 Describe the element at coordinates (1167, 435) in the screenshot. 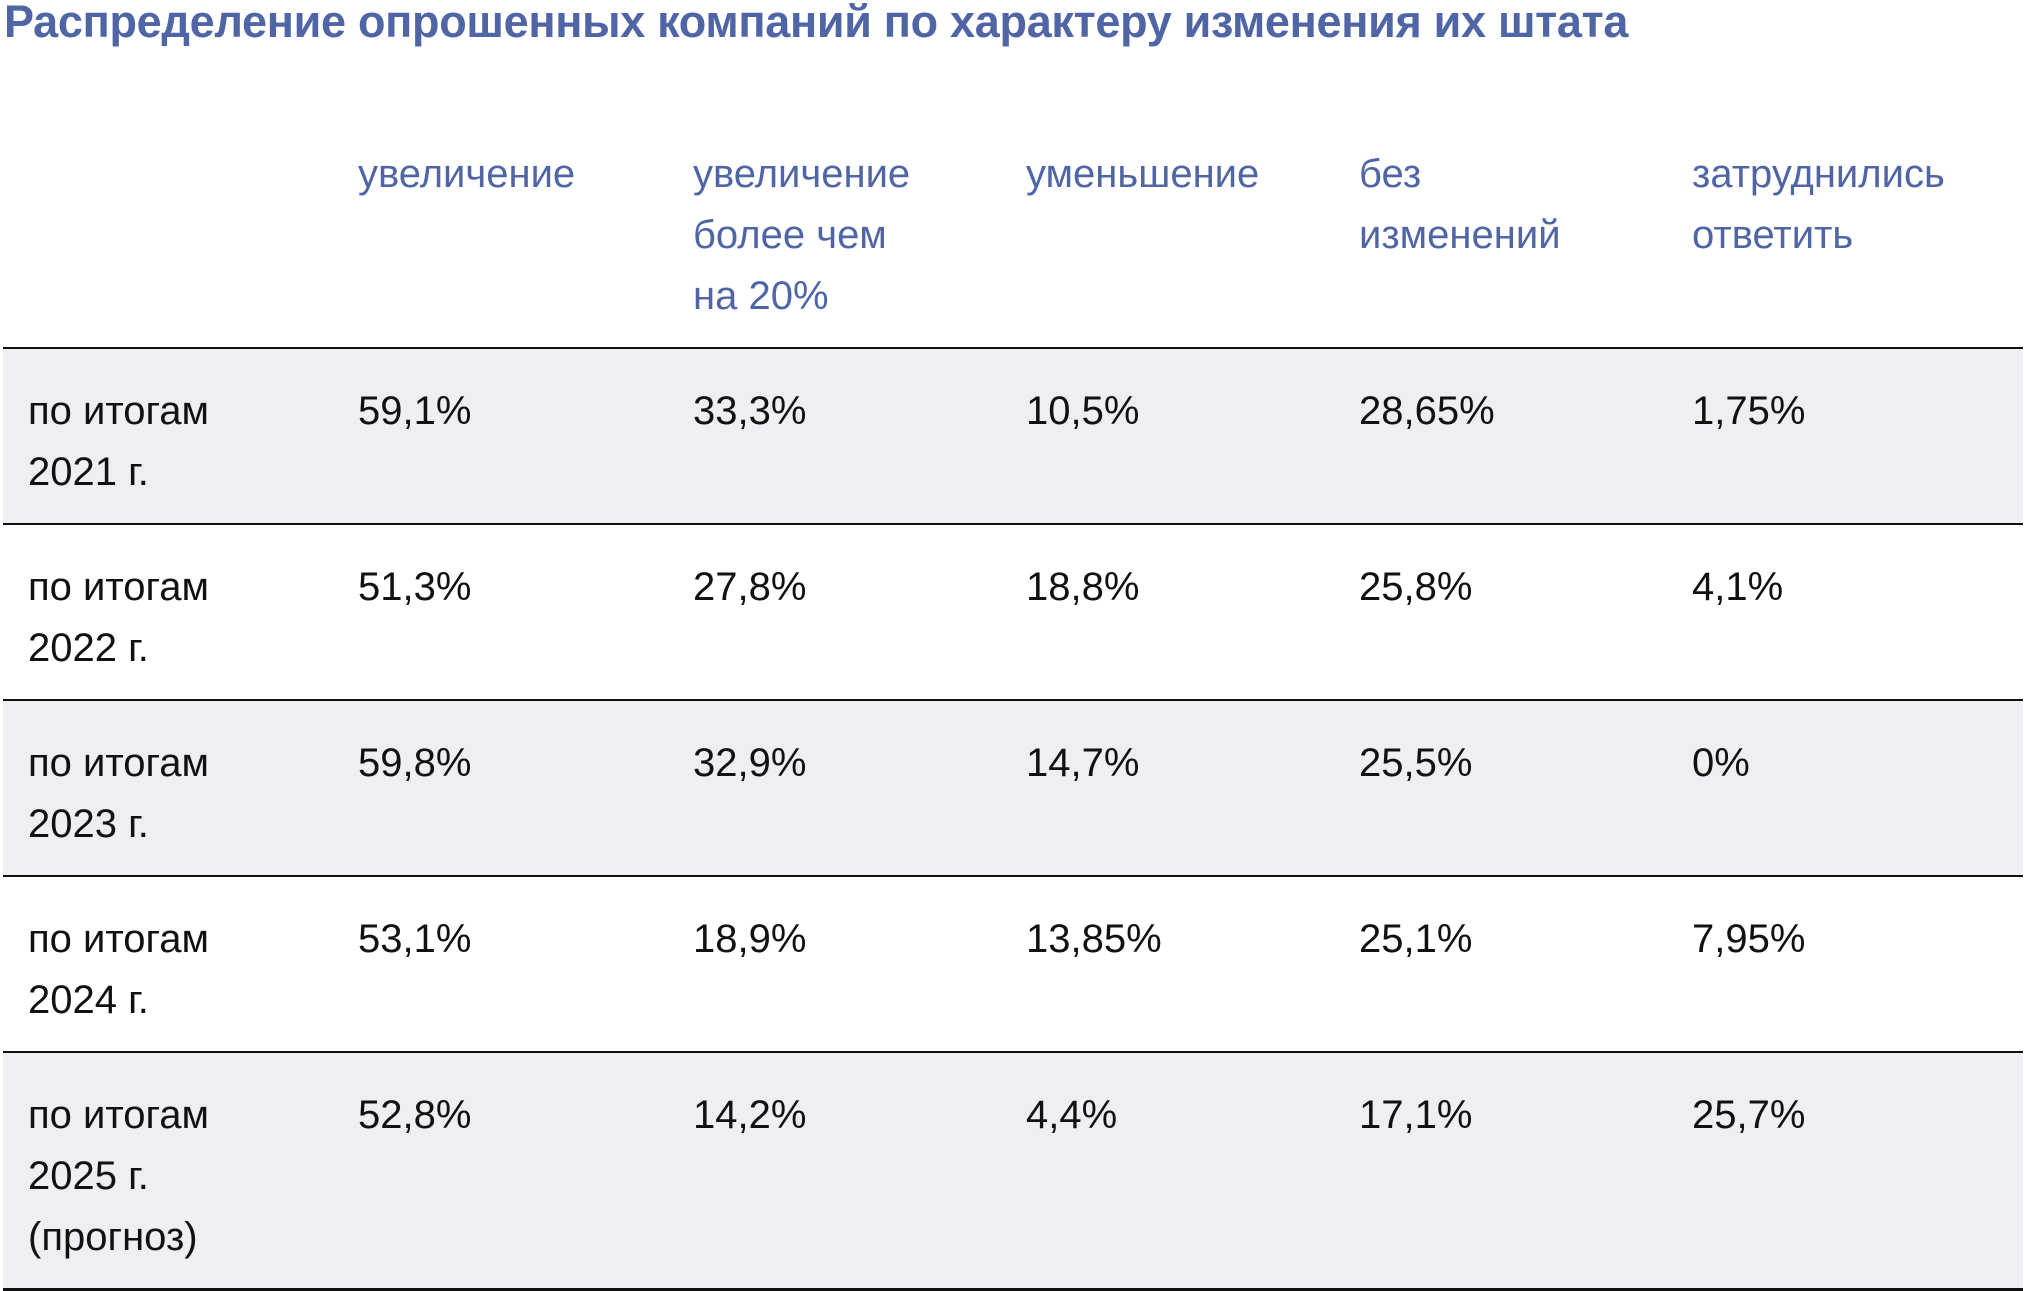

I see `cell-decrease: 10,5%` at that location.